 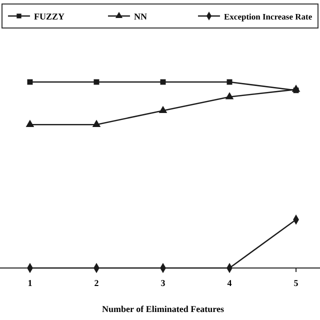 I want to click on x-tick-label: 2, so click(x=97, y=283).